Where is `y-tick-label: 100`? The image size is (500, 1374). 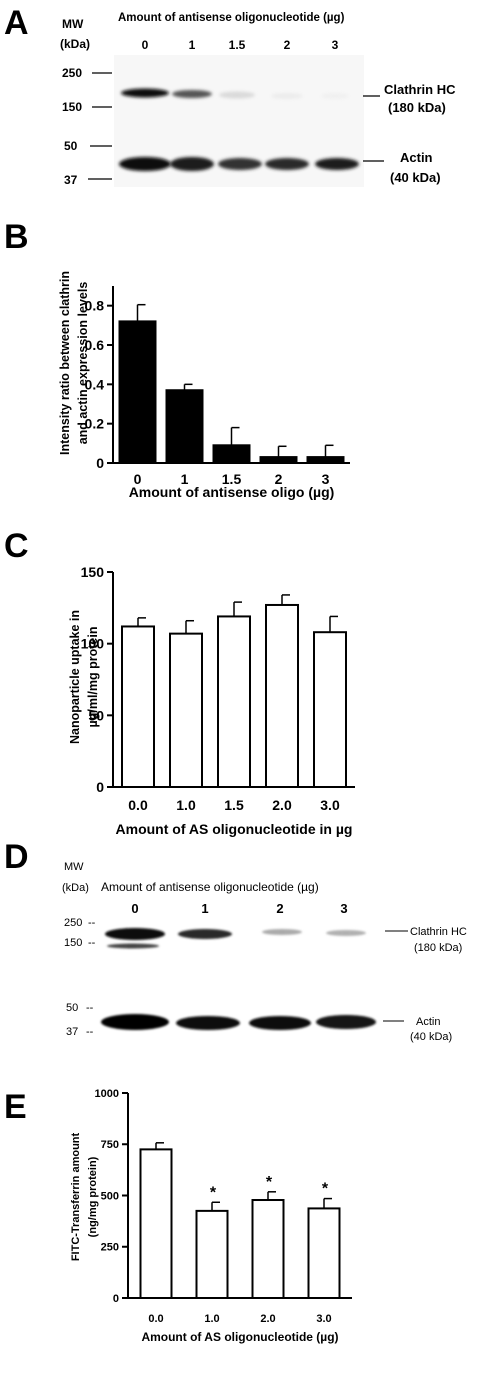 y-tick-label: 100 is located at coordinates (93, 644).